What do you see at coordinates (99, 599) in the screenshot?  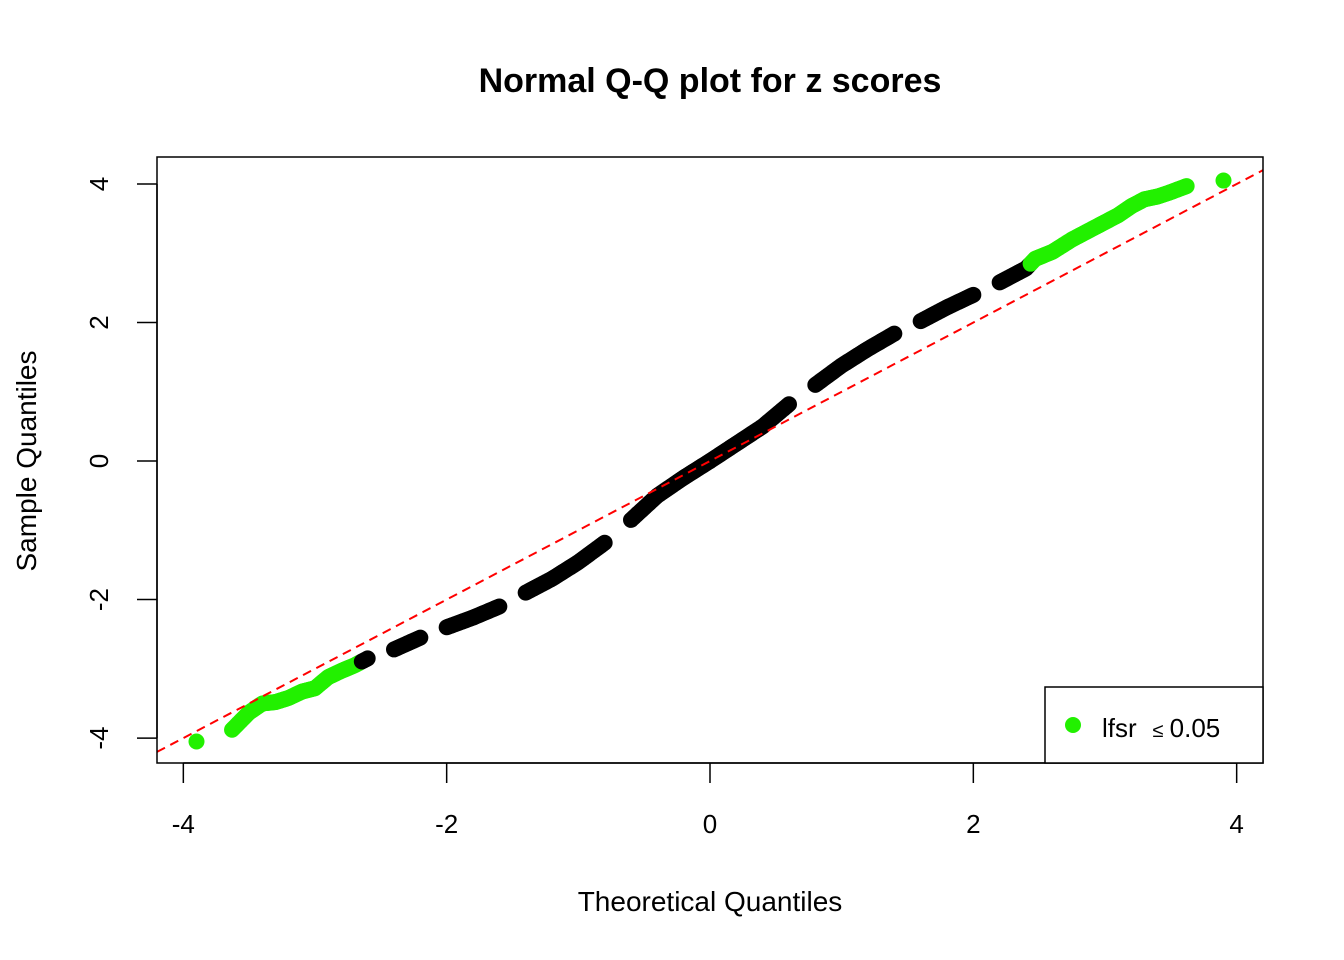 I see `y-tick-label: -2` at bounding box center [99, 599].